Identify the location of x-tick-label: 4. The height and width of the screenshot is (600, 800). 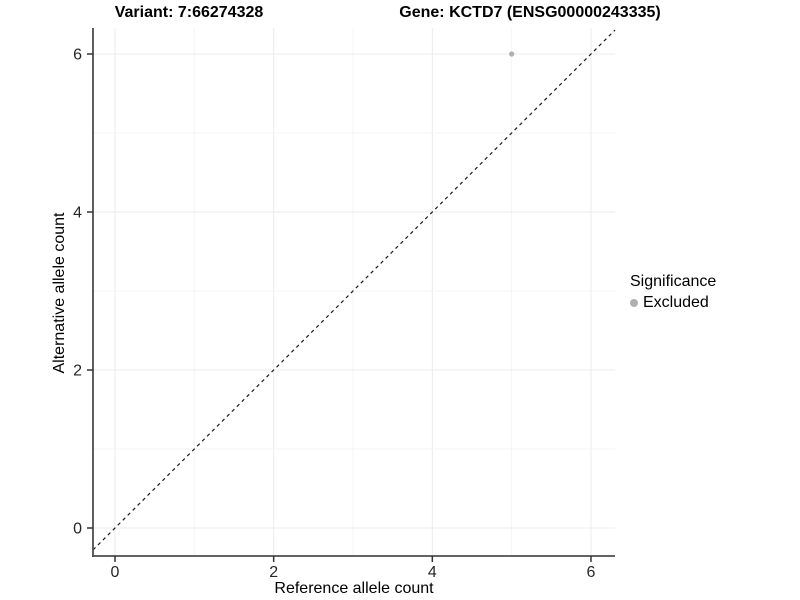
(432, 572).